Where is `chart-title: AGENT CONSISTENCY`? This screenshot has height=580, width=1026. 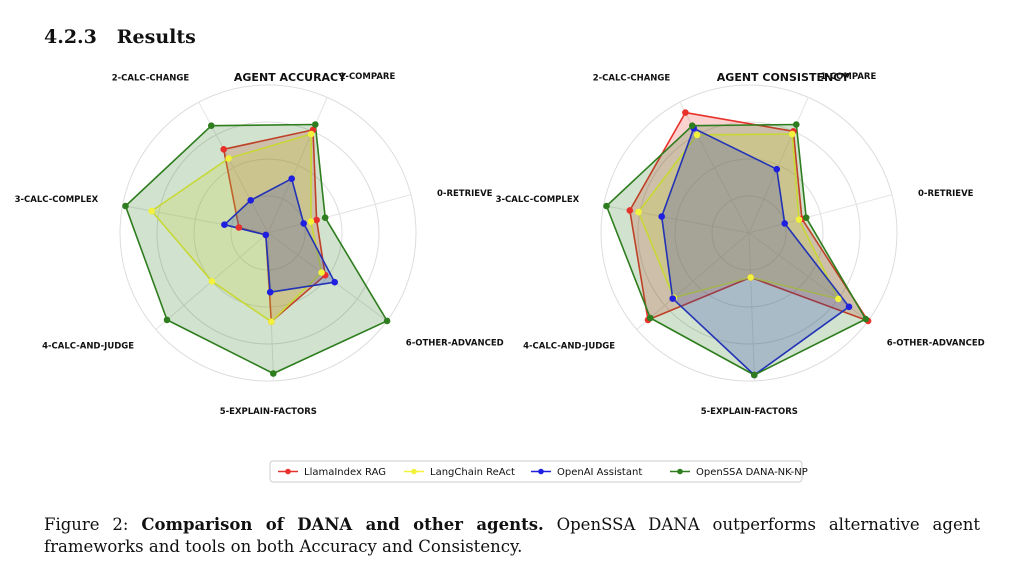
chart-title: AGENT CONSISTENCY is located at coordinates (783, 77).